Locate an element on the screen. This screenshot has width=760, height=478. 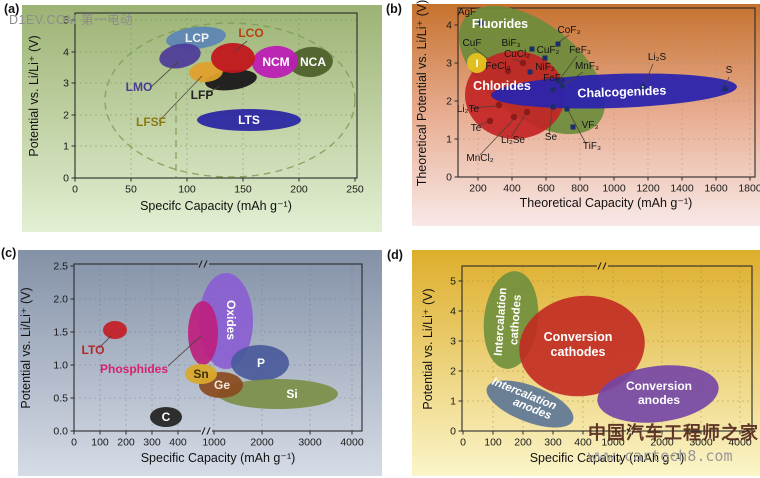
x-tick-label: 1400 is located at coordinates (682, 189).